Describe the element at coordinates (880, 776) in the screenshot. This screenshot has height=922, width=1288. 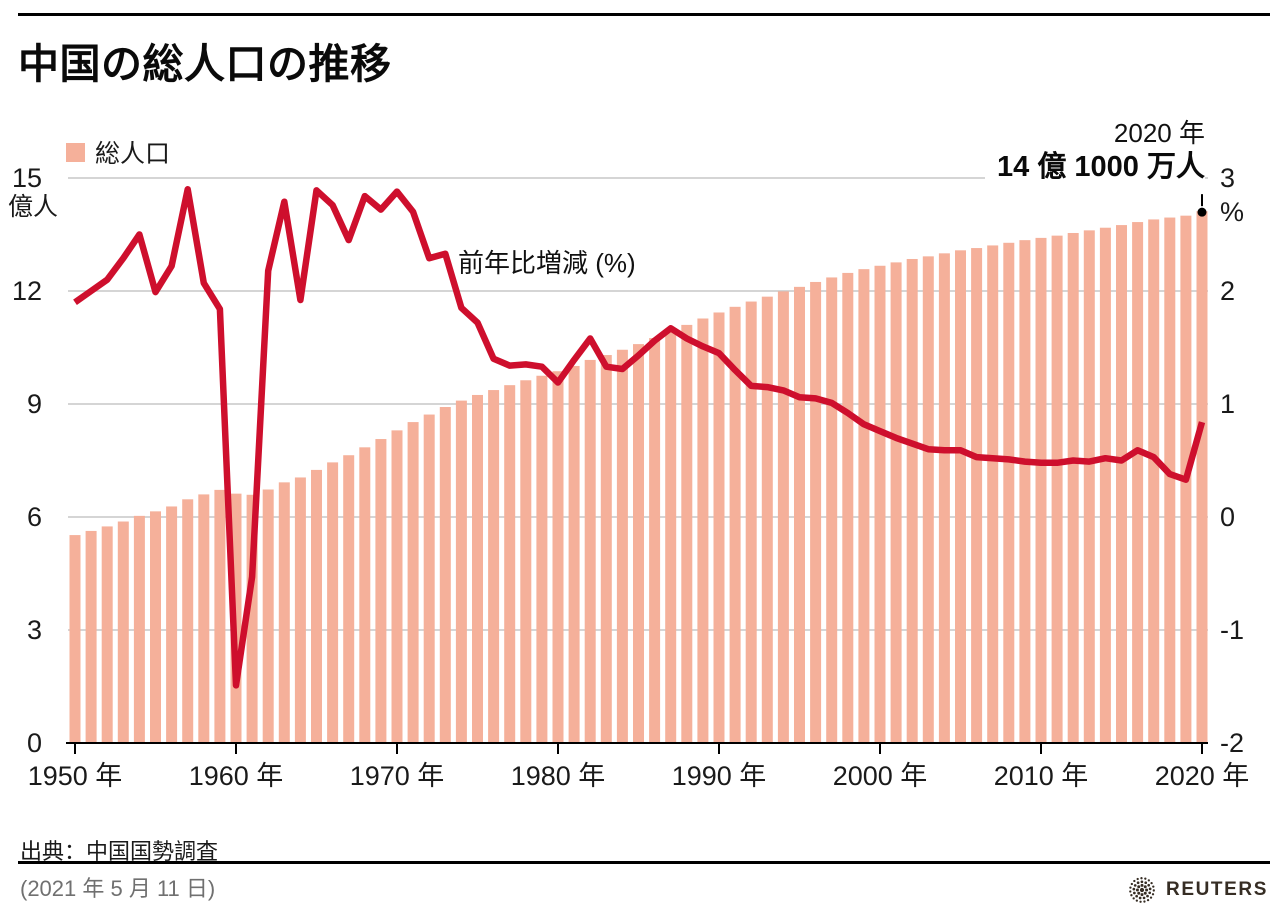
I see `x-tick-label: 2000 年` at that location.